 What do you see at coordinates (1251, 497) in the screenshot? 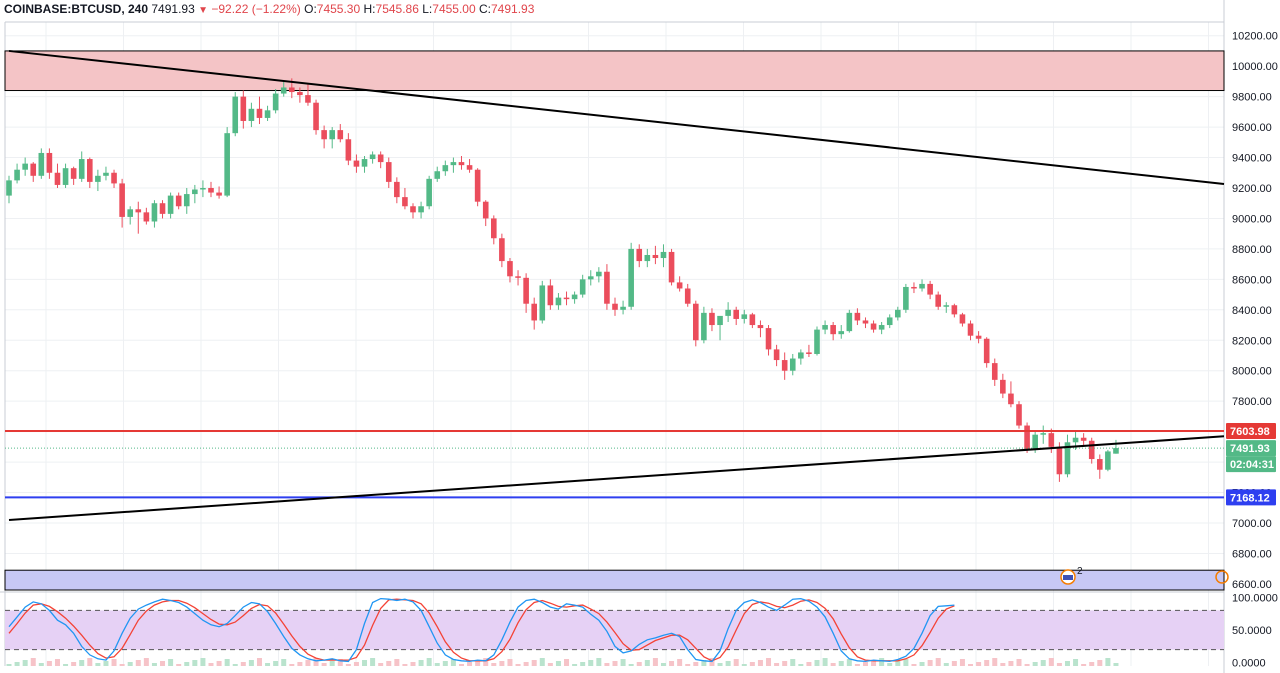
I see `support-price-tag-bg` at bounding box center [1251, 497].